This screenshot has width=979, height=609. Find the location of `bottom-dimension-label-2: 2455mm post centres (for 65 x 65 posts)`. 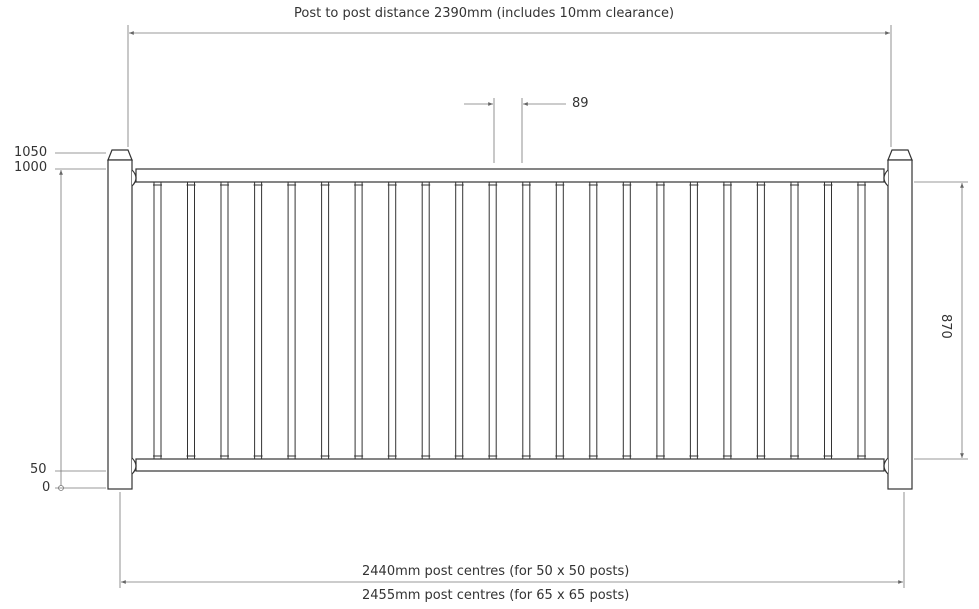

bottom-dimension-label-2: 2455mm post centres (for 65 x 65 posts) is located at coordinates (496, 595).